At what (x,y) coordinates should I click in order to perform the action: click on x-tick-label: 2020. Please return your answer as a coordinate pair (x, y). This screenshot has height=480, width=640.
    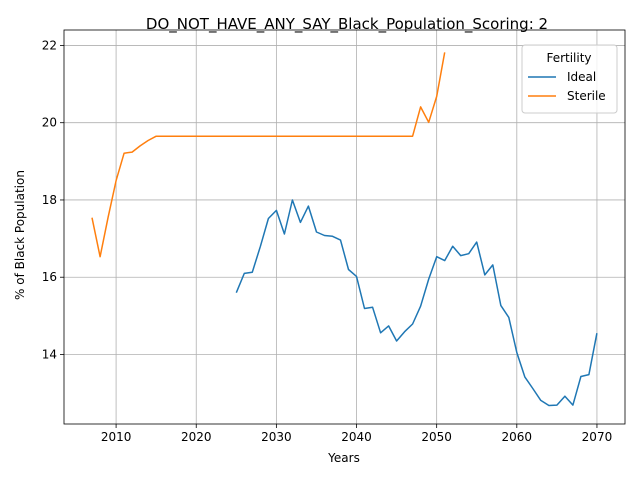
    Looking at the image, I should click on (196, 437).